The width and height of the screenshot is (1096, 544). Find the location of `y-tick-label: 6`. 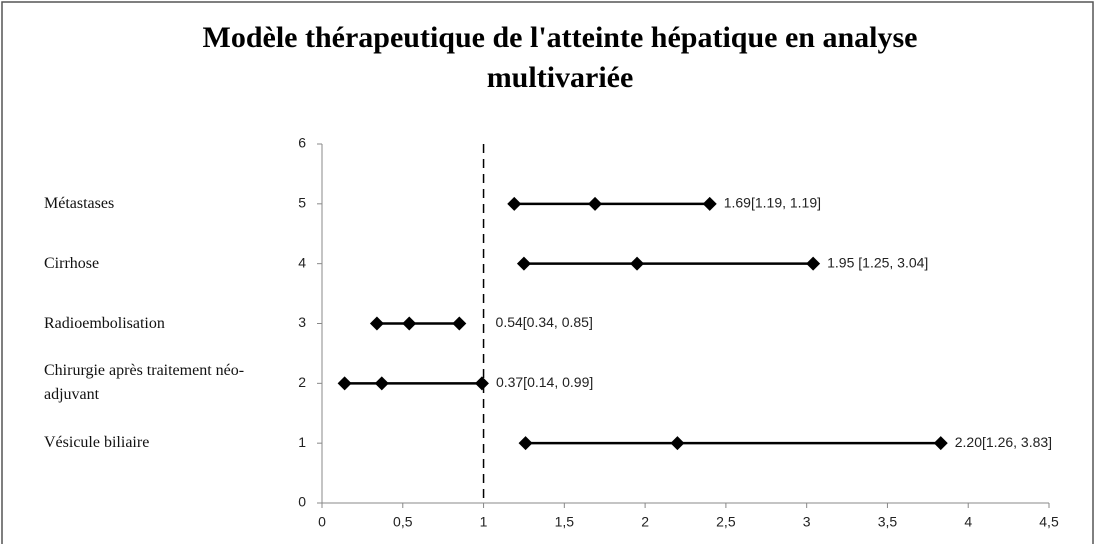

y-tick-label: 6 is located at coordinates (302, 143).